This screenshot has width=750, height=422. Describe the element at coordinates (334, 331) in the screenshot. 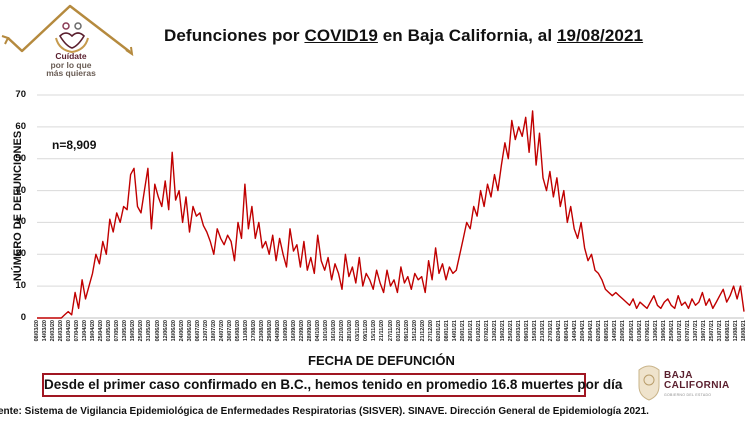

I see `x-tick-label: 16/10/20` at that location.